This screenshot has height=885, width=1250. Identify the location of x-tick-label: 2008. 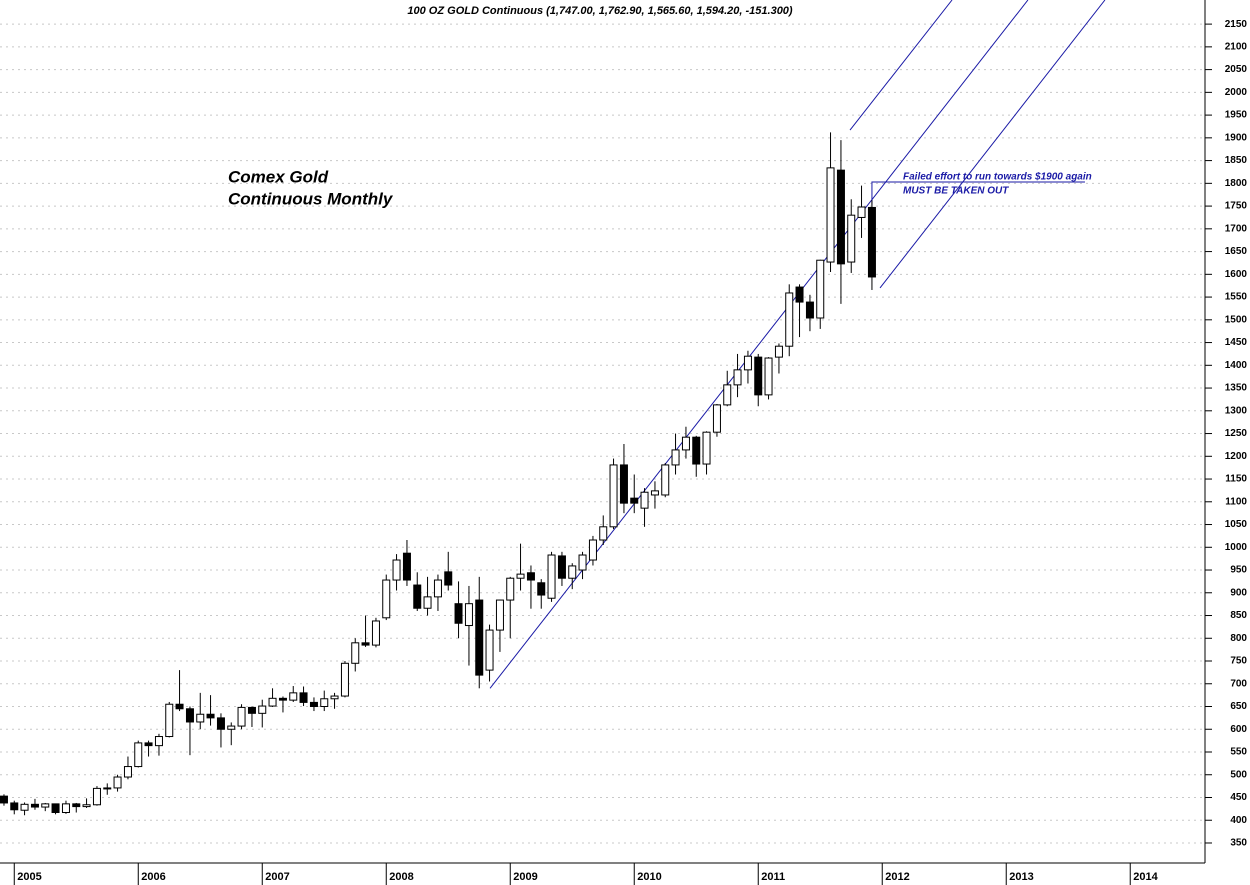
(401, 877).